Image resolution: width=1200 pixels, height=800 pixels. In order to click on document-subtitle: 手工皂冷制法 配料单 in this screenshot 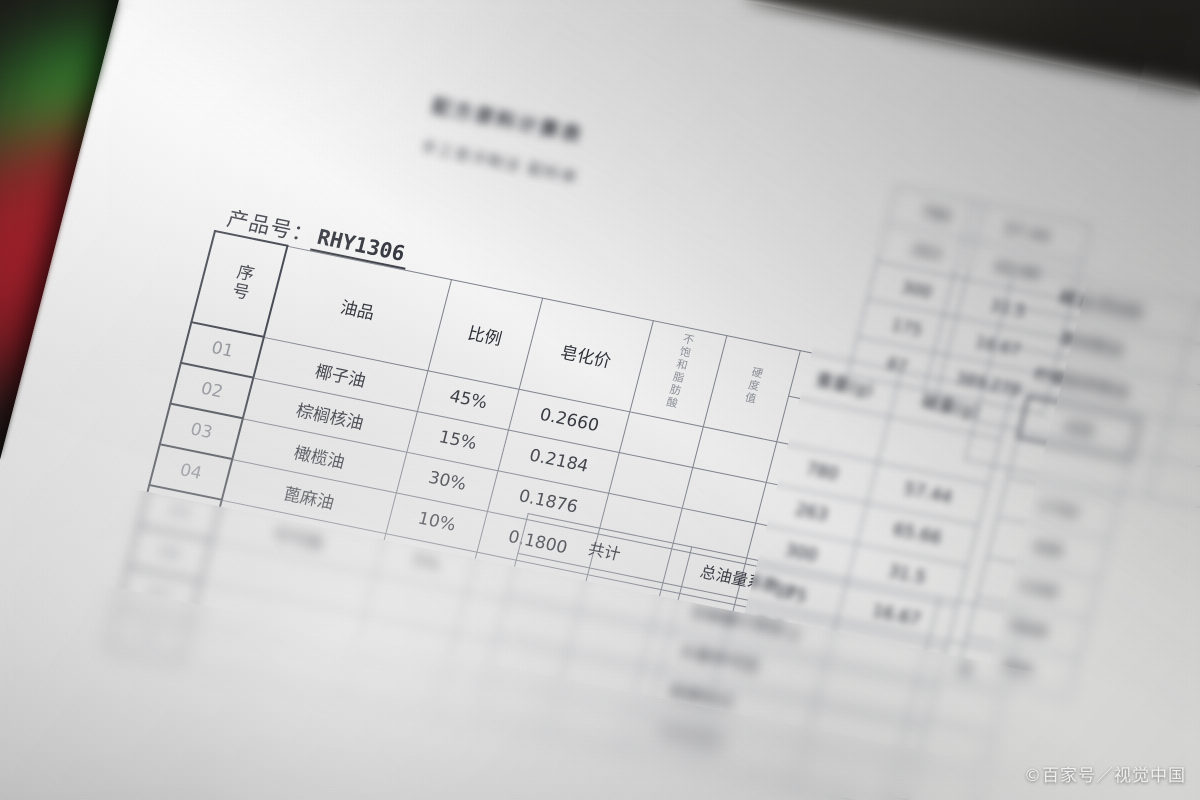, I will do `click(500, 162)`.